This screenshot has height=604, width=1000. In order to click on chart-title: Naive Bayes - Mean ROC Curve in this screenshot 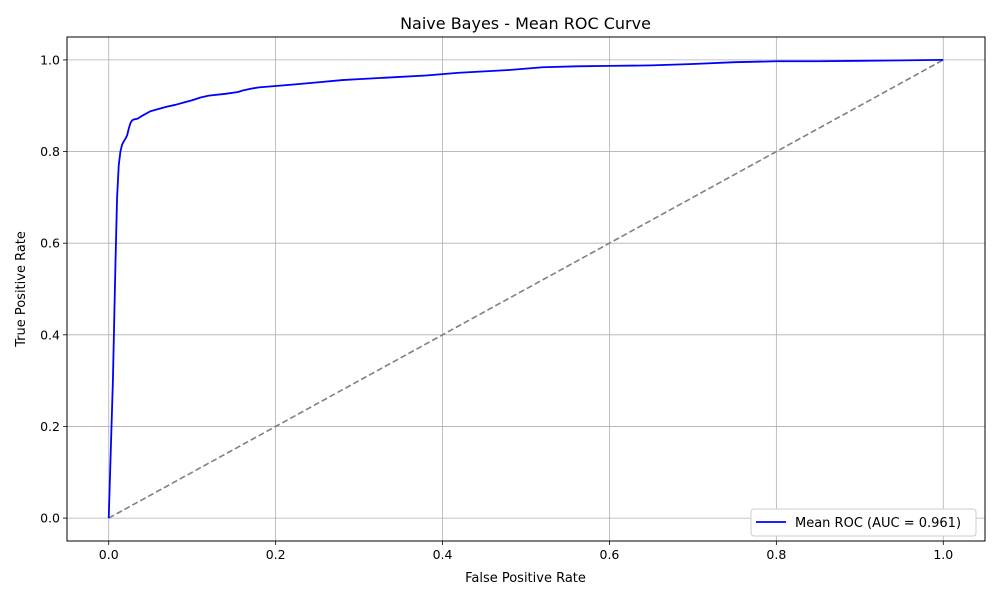, I will do `click(525, 23)`.